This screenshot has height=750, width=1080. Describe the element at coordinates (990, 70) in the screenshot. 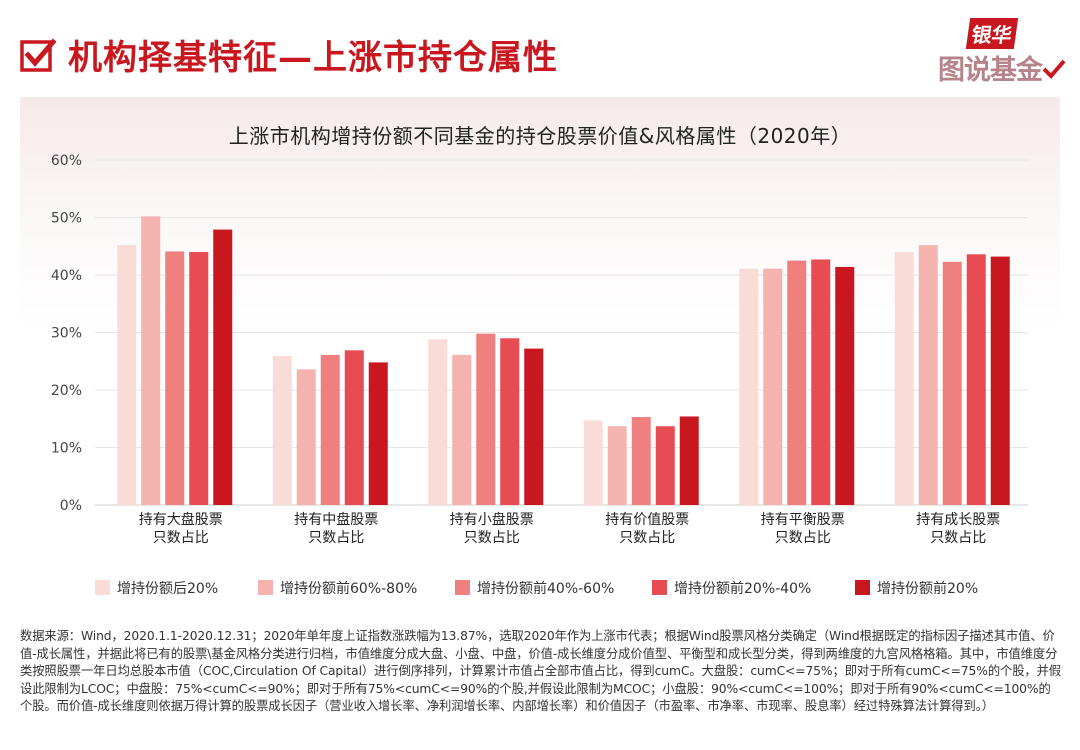

I see `logo-bottom-text: 图说基金` at that location.